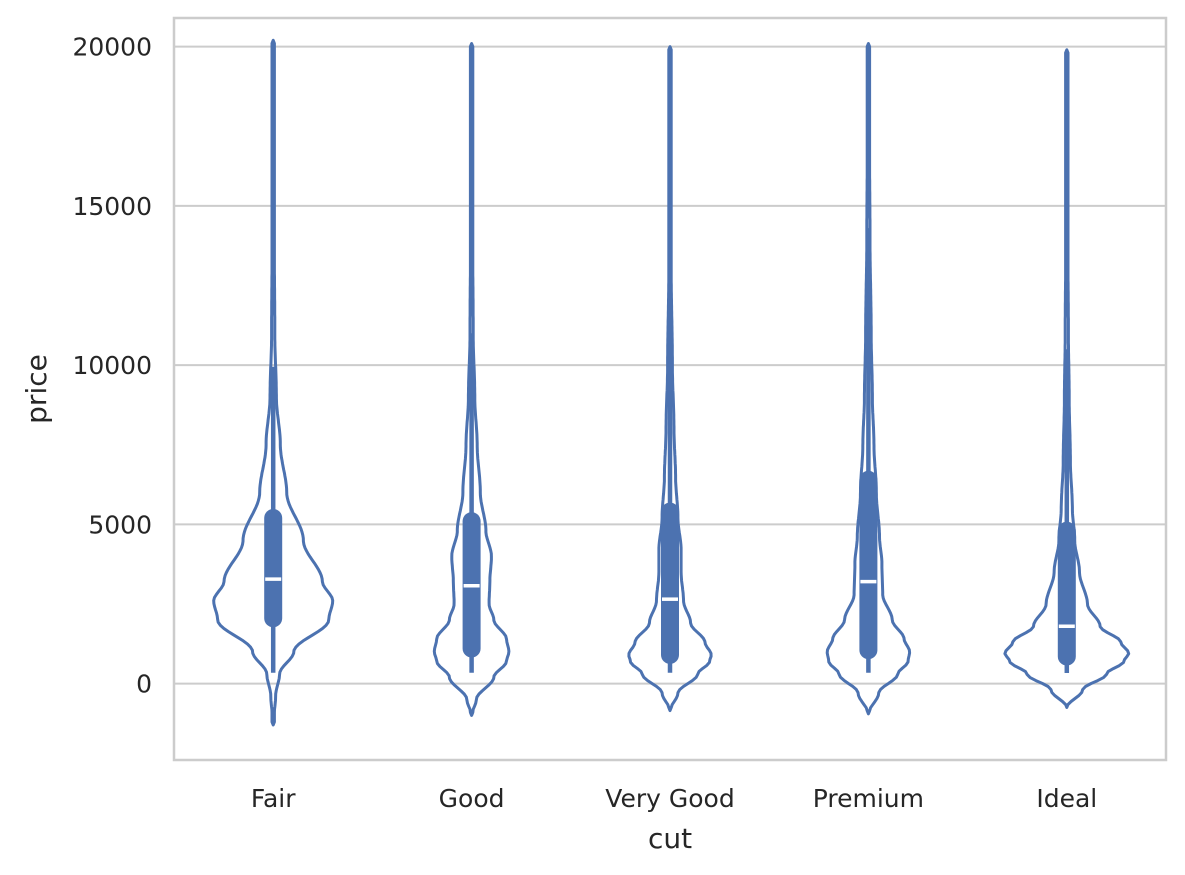  Describe the element at coordinates (868, 798) in the screenshot. I see `x-tick-label: Premium` at that location.